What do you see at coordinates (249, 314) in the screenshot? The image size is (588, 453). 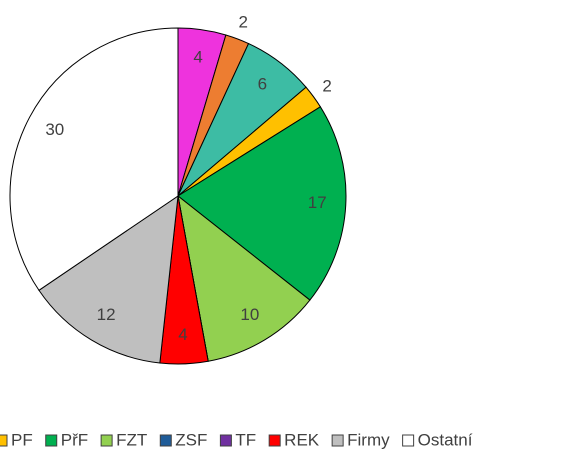 I see `data-label: 10` at bounding box center [249, 314].